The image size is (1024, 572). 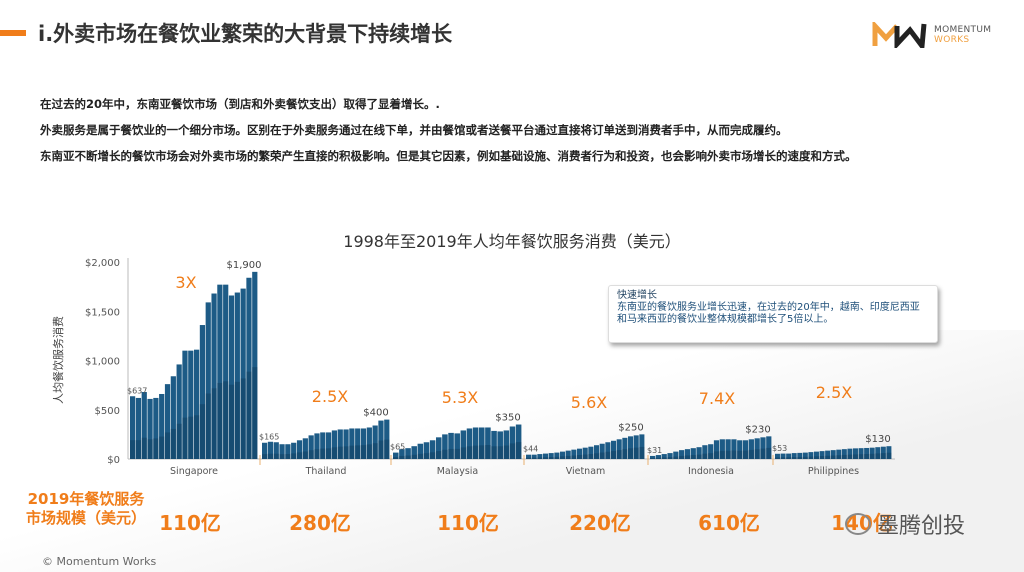 What do you see at coordinates (113, 460) in the screenshot?
I see `y-tick-label: $0` at bounding box center [113, 460].